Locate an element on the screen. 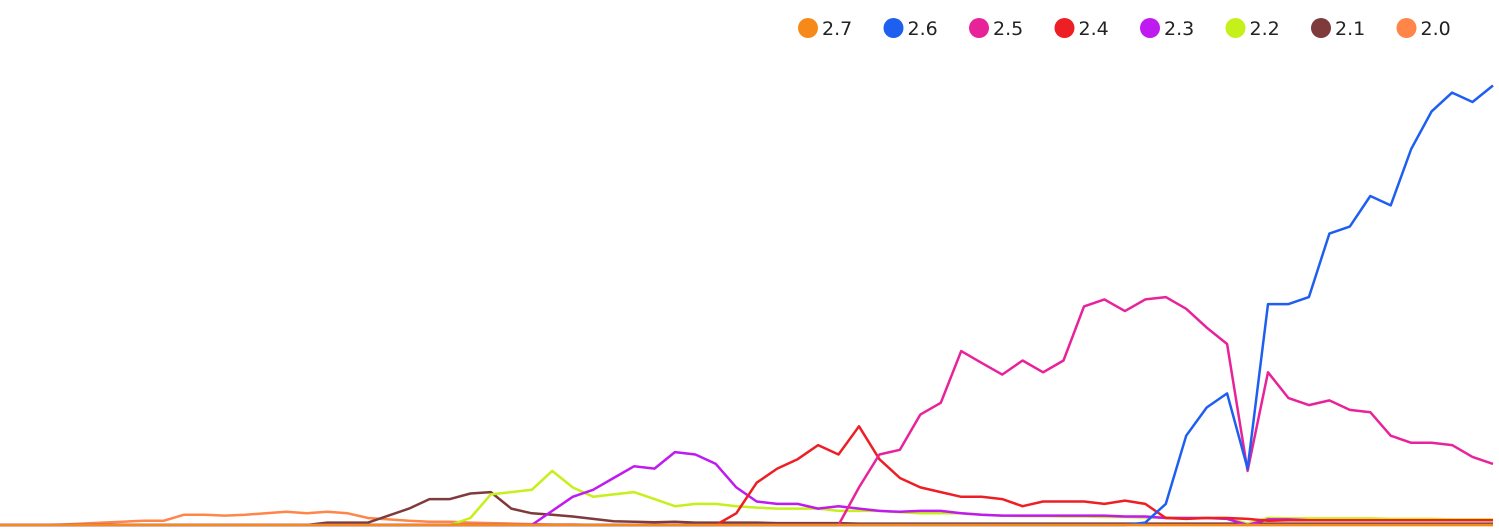 This screenshot has height=531, width=1499. legend-label: 2.3 is located at coordinates (1179, 29).